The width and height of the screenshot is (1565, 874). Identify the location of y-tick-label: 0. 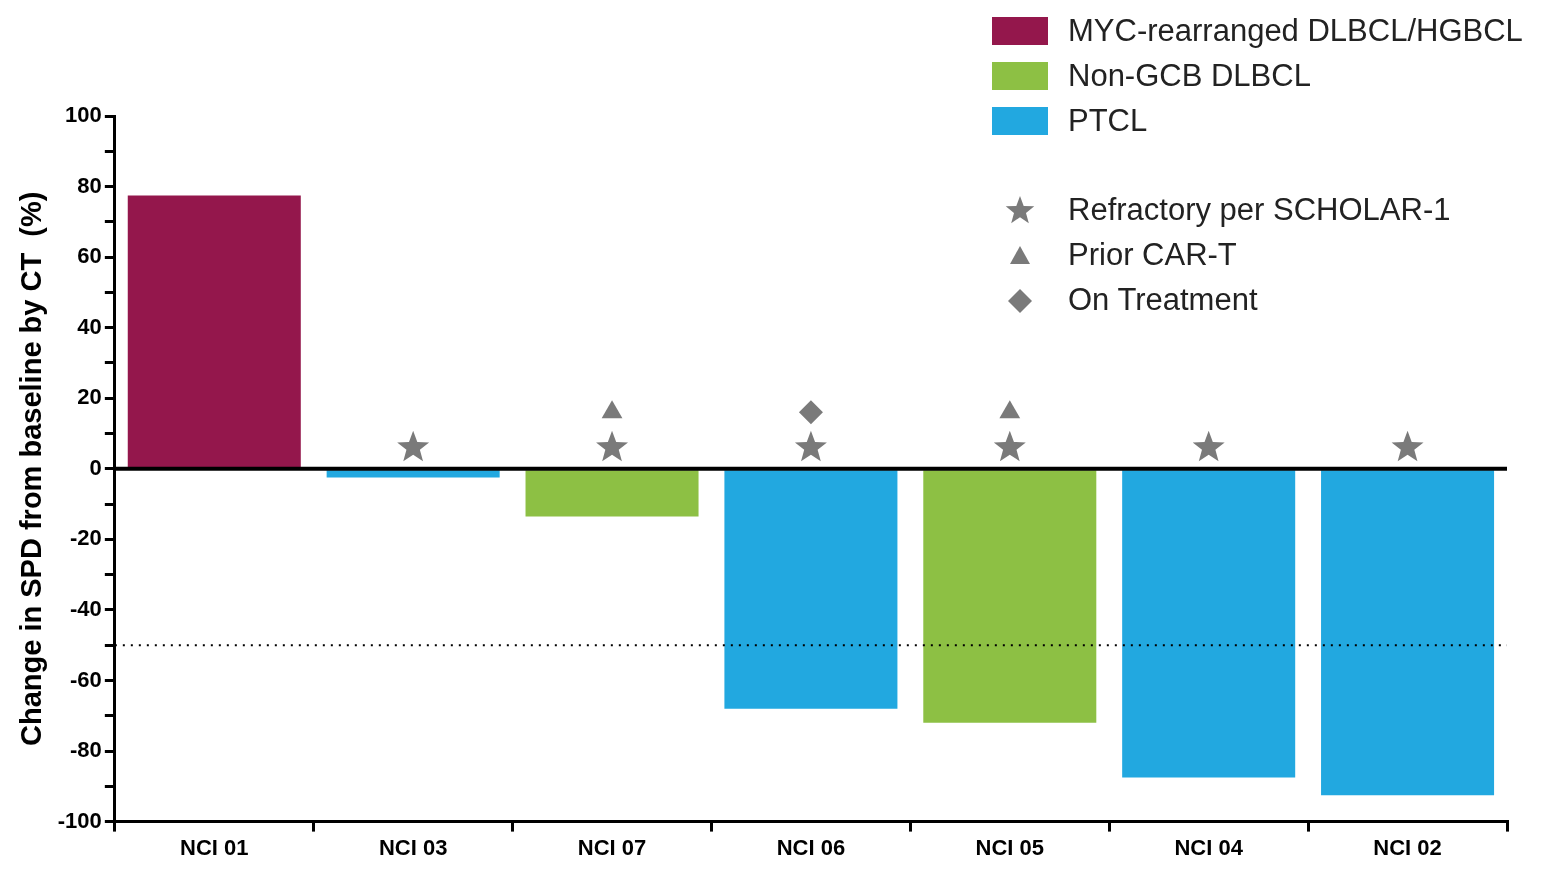
(95, 467).